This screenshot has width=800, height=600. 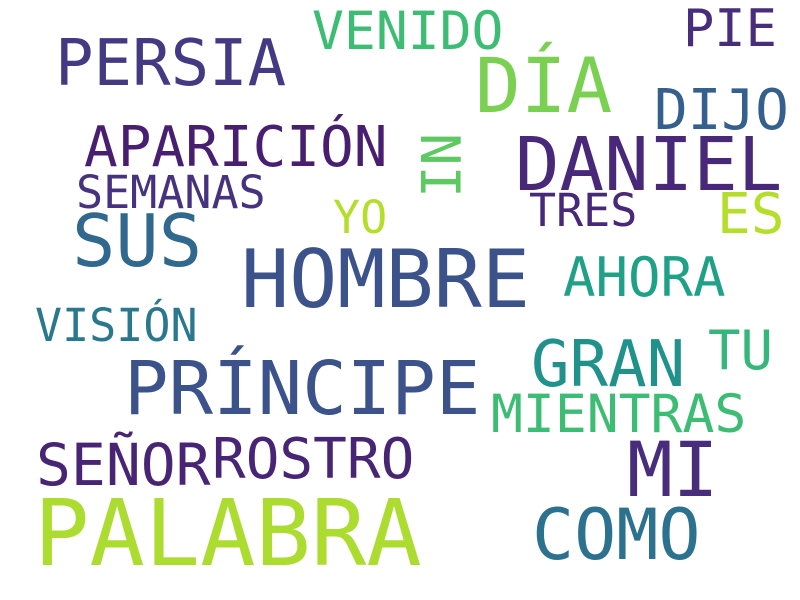 I want to click on word-pie: PIE, so click(x=730, y=29).